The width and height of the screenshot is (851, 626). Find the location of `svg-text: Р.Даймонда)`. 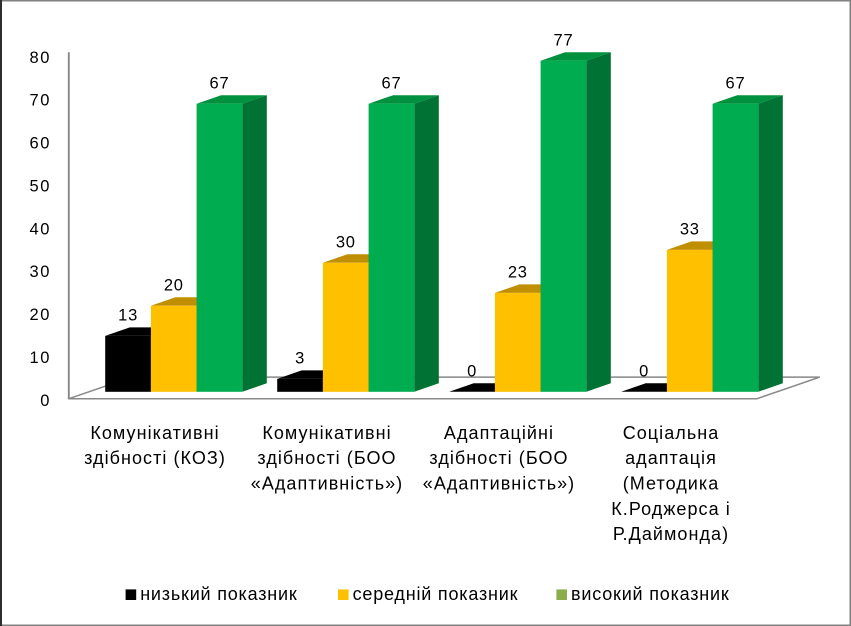

svg-text: Р.Даймонда) is located at coordinates (671, 534).